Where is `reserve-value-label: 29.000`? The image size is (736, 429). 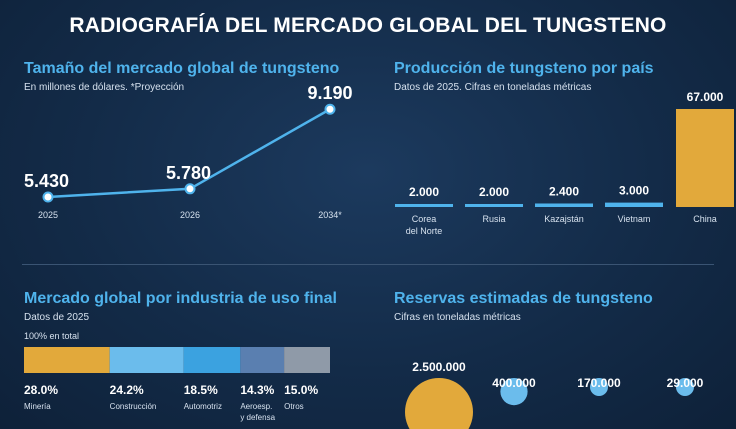 reserve-value-label: 29.000 is located at coordinates (685, 383).